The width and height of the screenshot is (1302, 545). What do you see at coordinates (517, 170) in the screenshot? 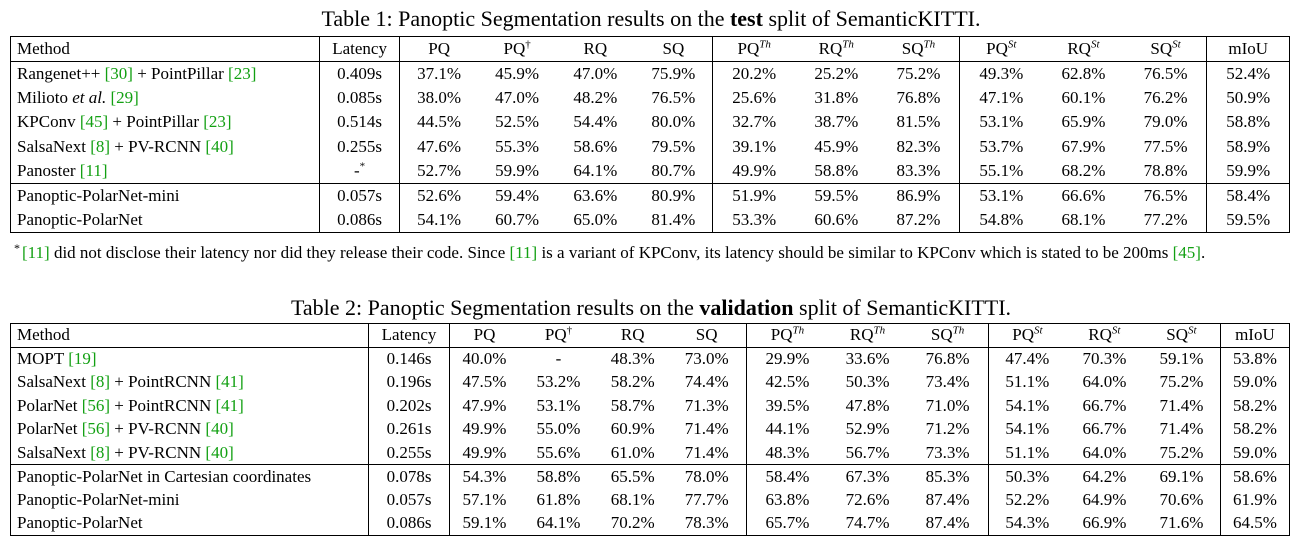
I see `metric-cell: 59.9%` at bounding box center [517, 170].